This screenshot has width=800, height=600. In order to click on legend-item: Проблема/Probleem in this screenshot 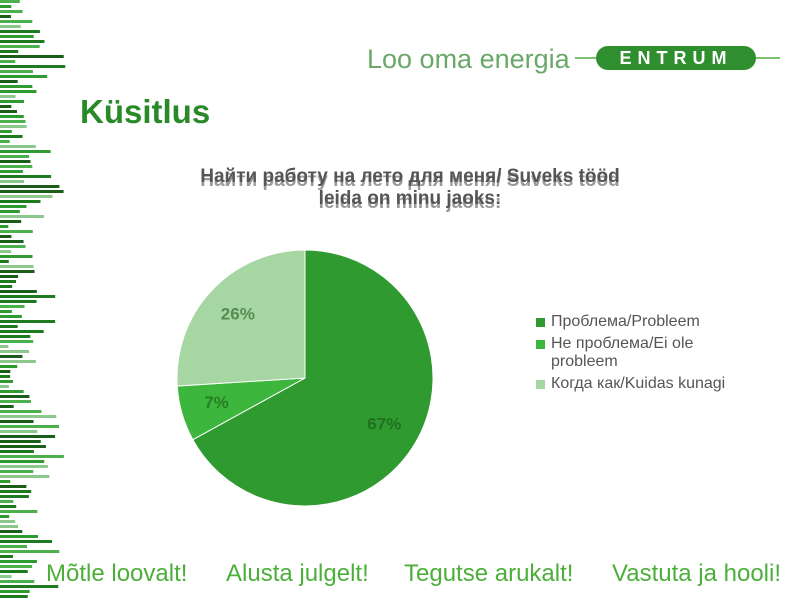, I will do `click(641, 322)`.